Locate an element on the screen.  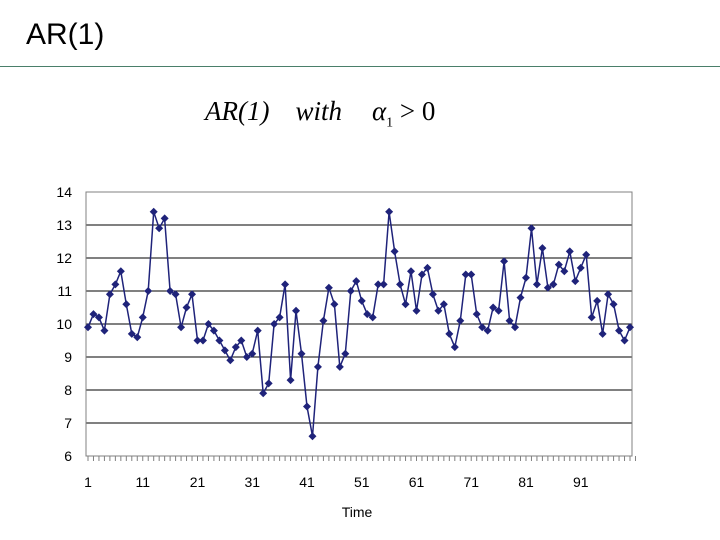
title-divider is located at coordinates (360, 66).